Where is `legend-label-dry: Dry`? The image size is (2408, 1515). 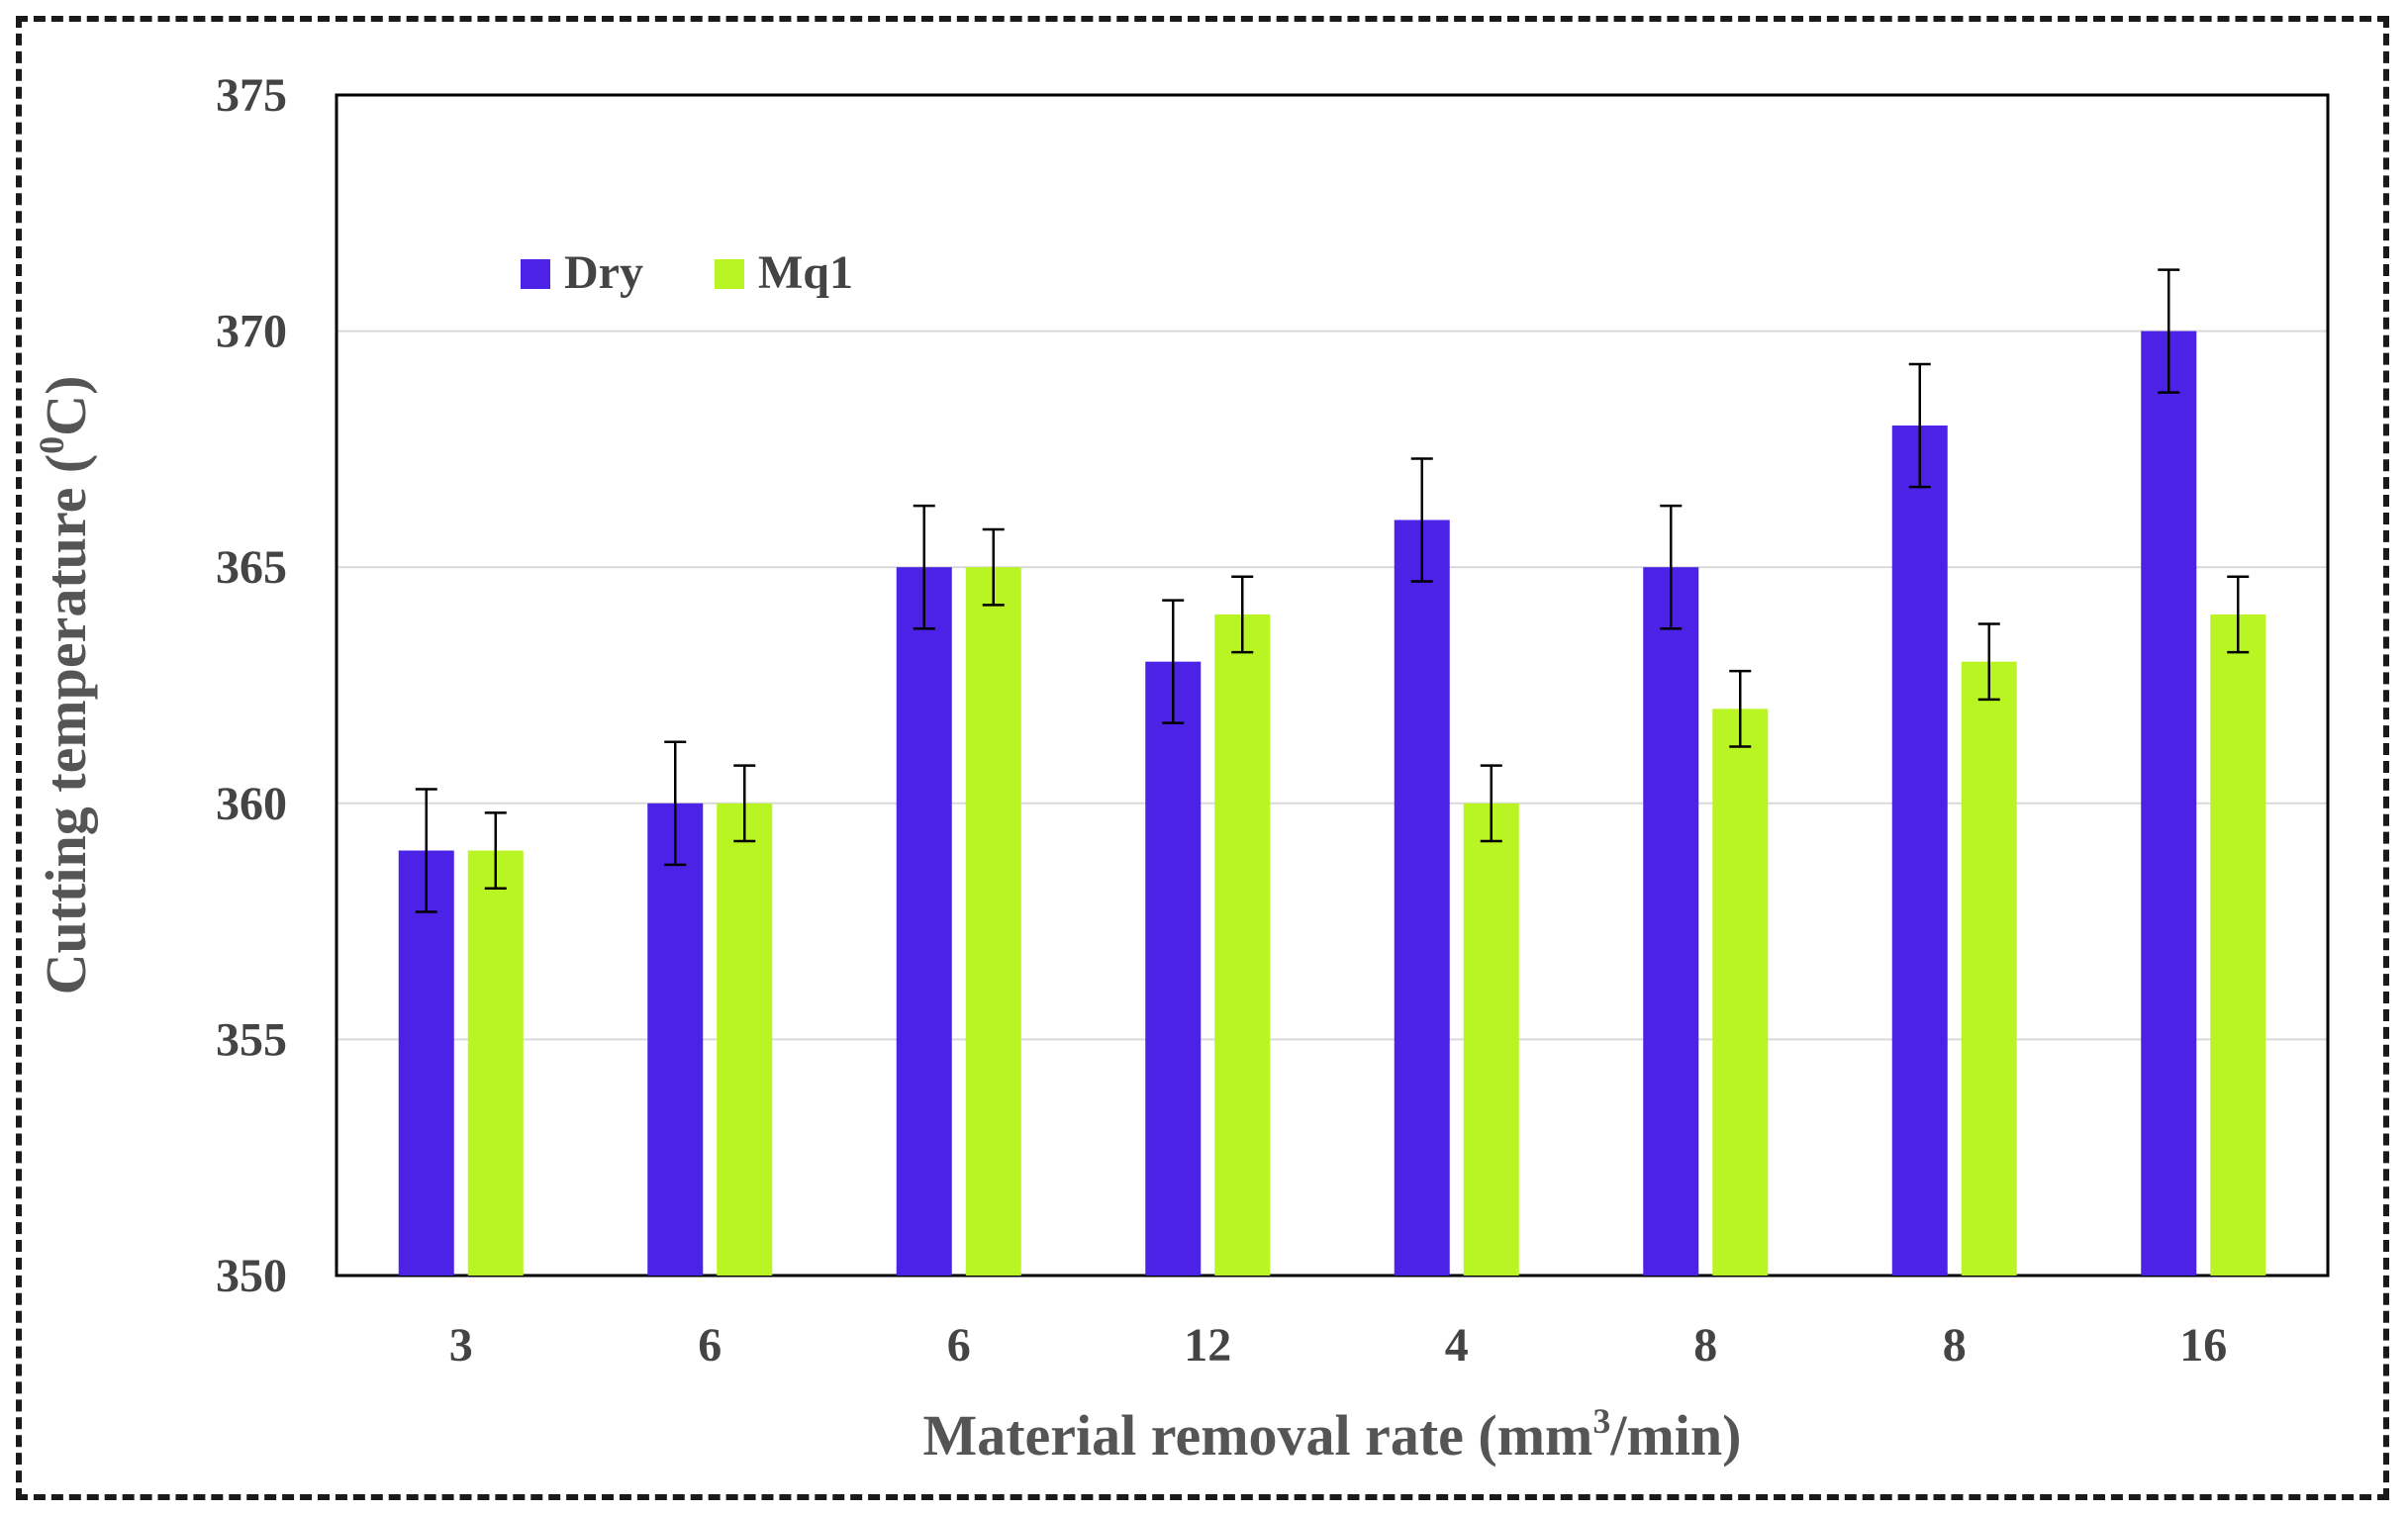 legend-label-dry: Dry is located at coordinates (604, 272).